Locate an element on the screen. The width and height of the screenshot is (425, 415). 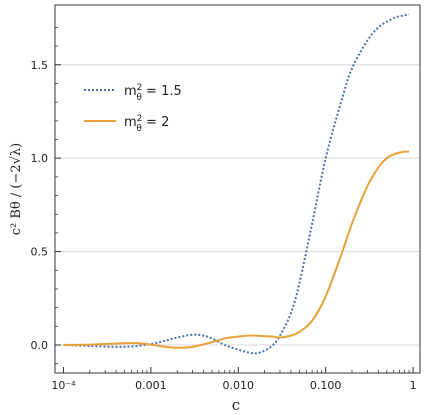
x-tick-label-1: 0.001 is located at coordinates (151, 385).